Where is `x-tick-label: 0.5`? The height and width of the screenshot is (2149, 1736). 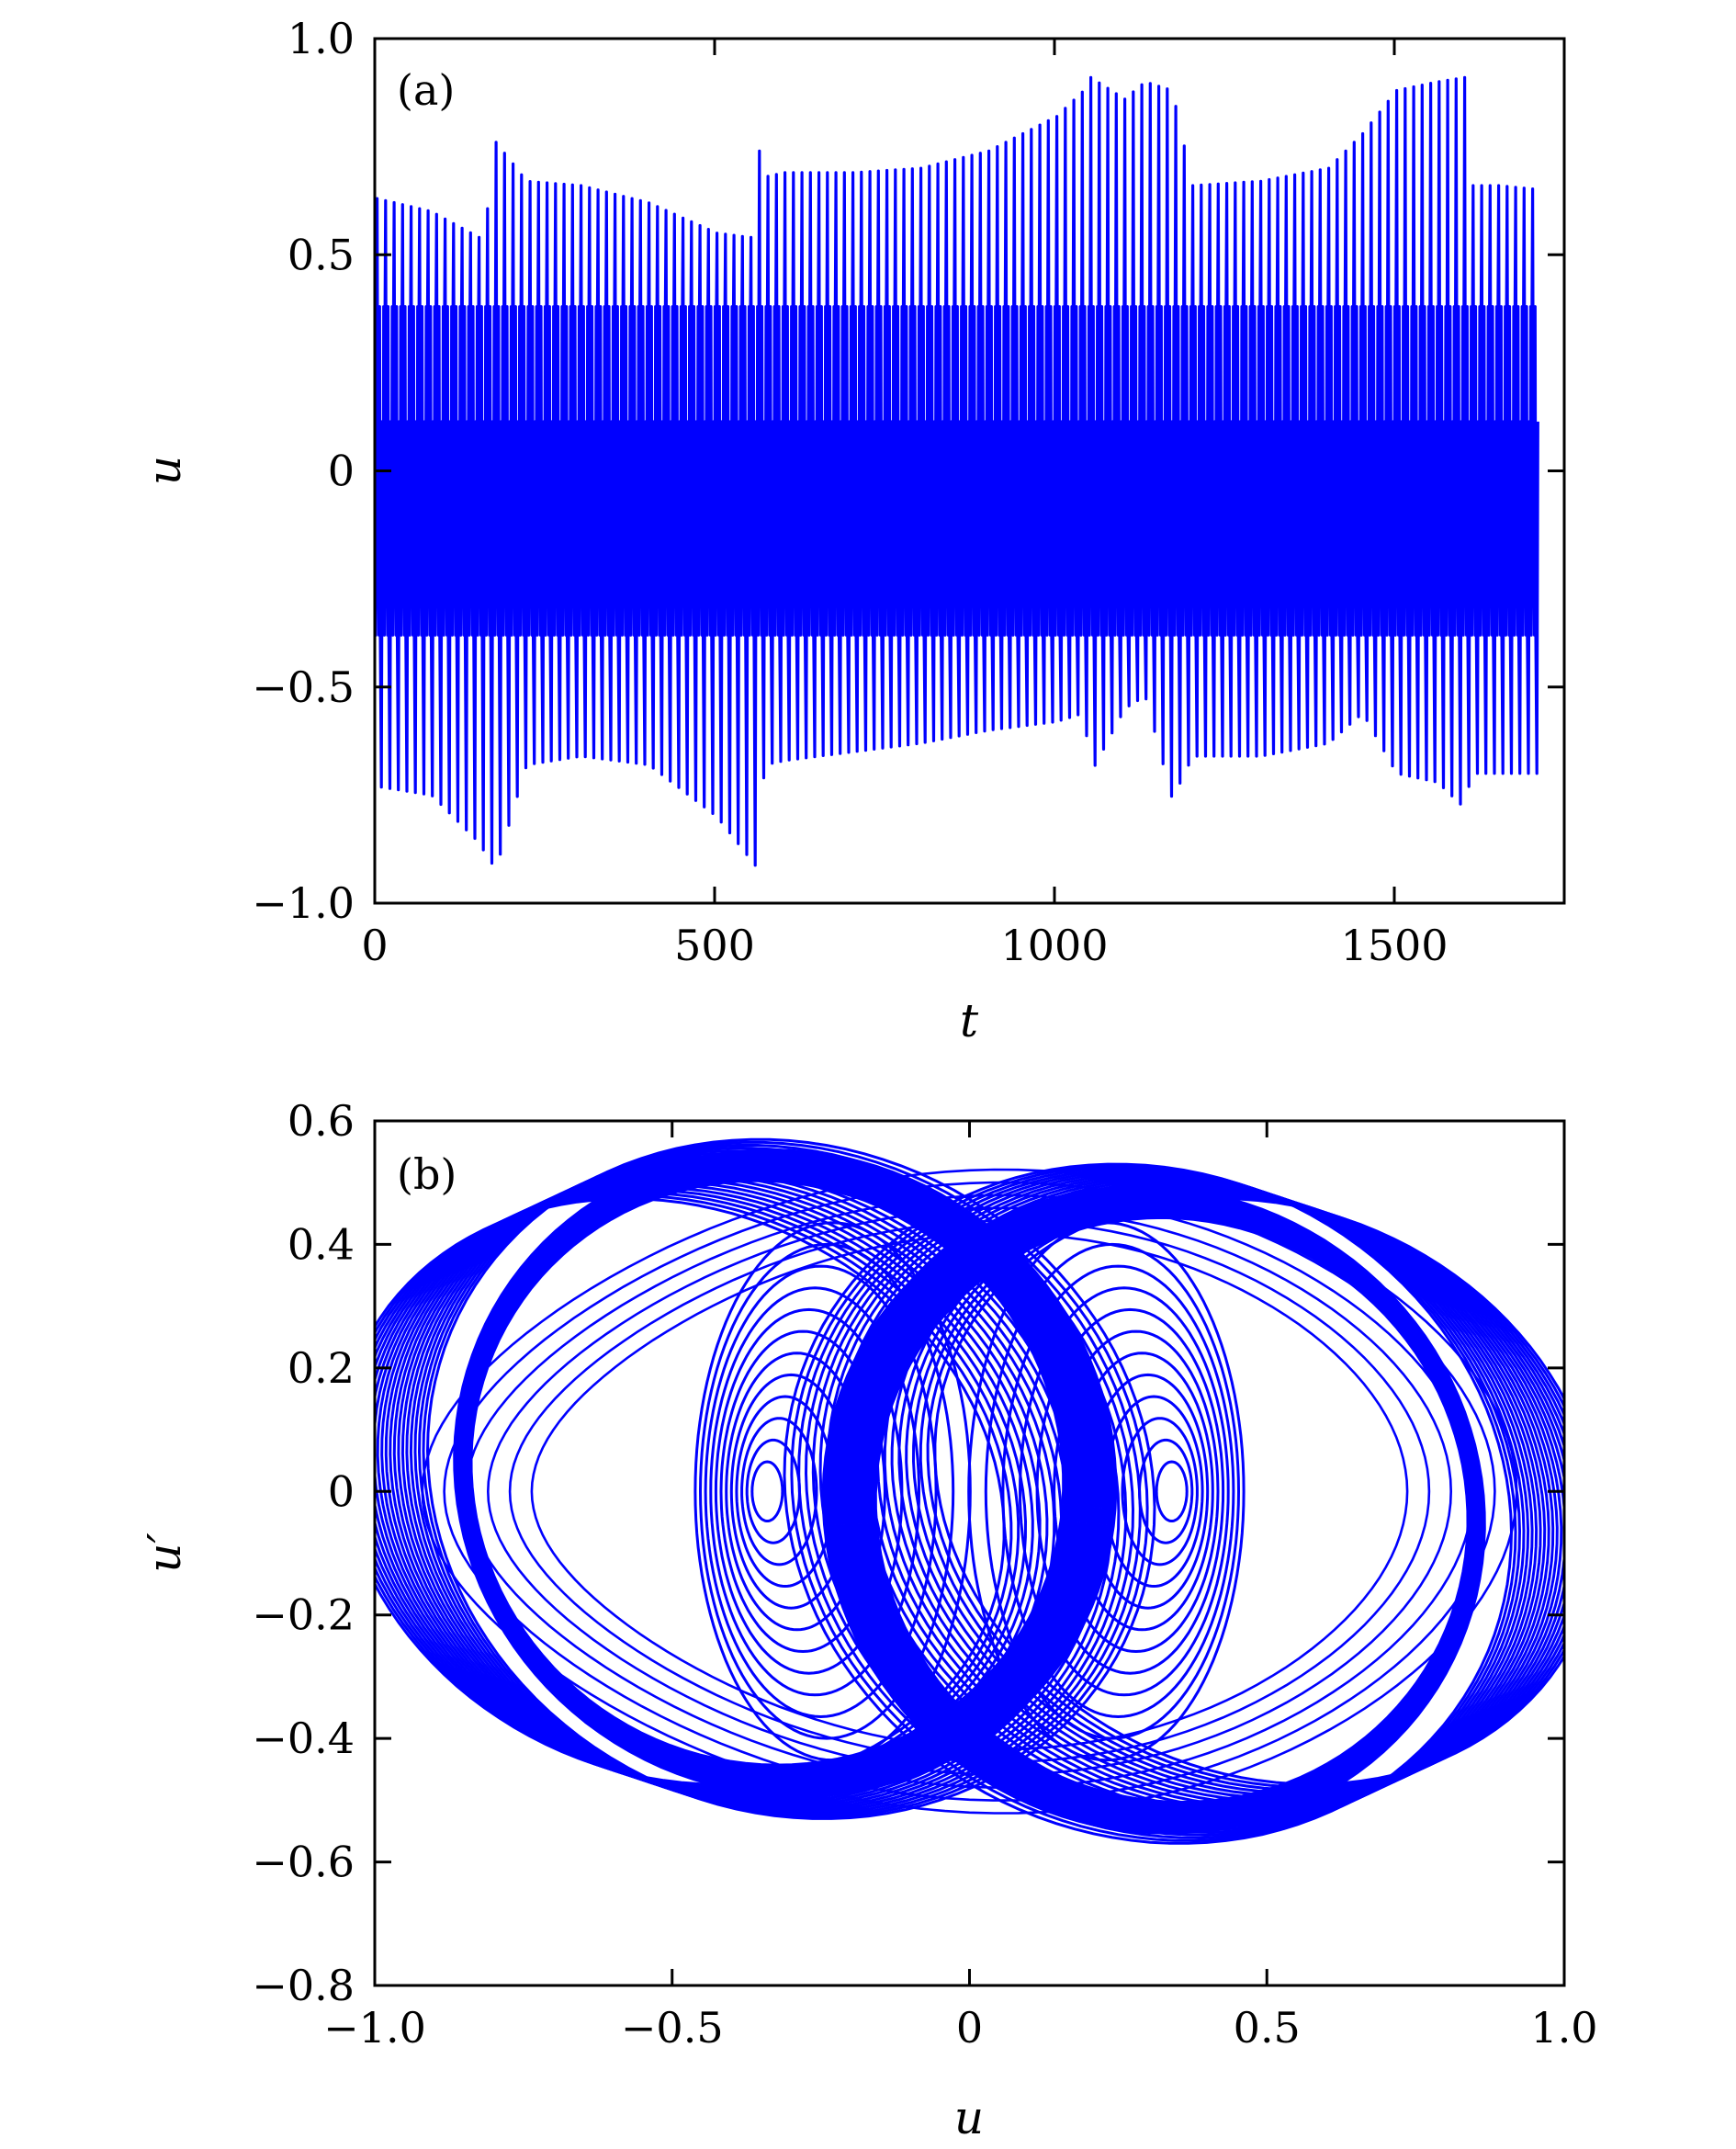 x-tick-label: 0.5 is located at coordinates (1267, 2028).